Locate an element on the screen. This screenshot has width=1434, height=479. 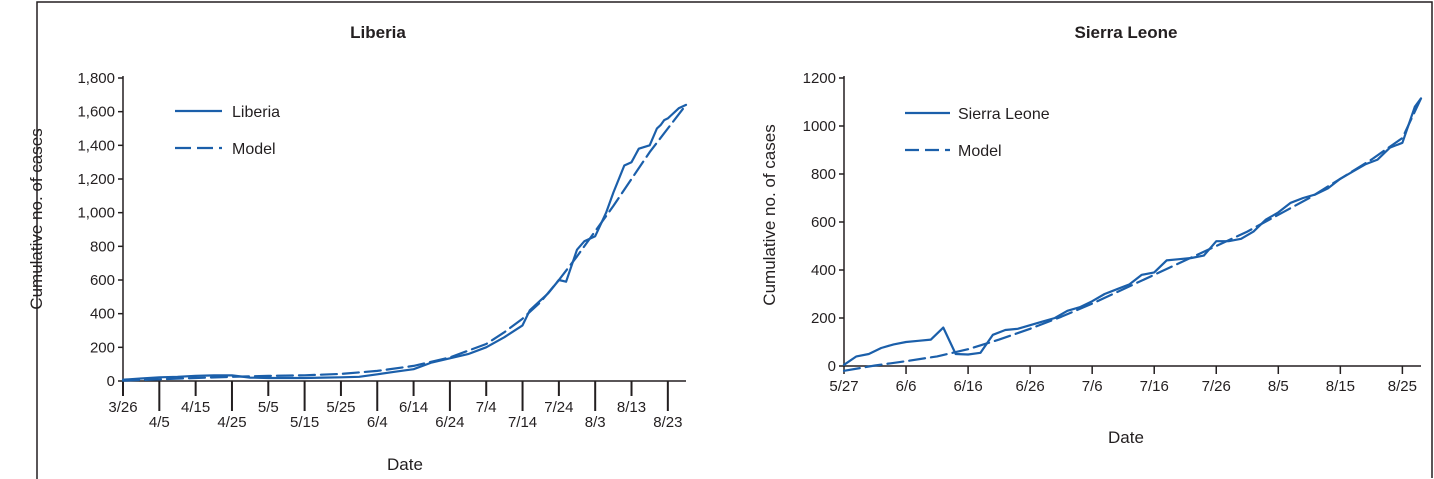
sierra-leone-x-tick-label: 8/5 is located at coordinates (1278, 386).